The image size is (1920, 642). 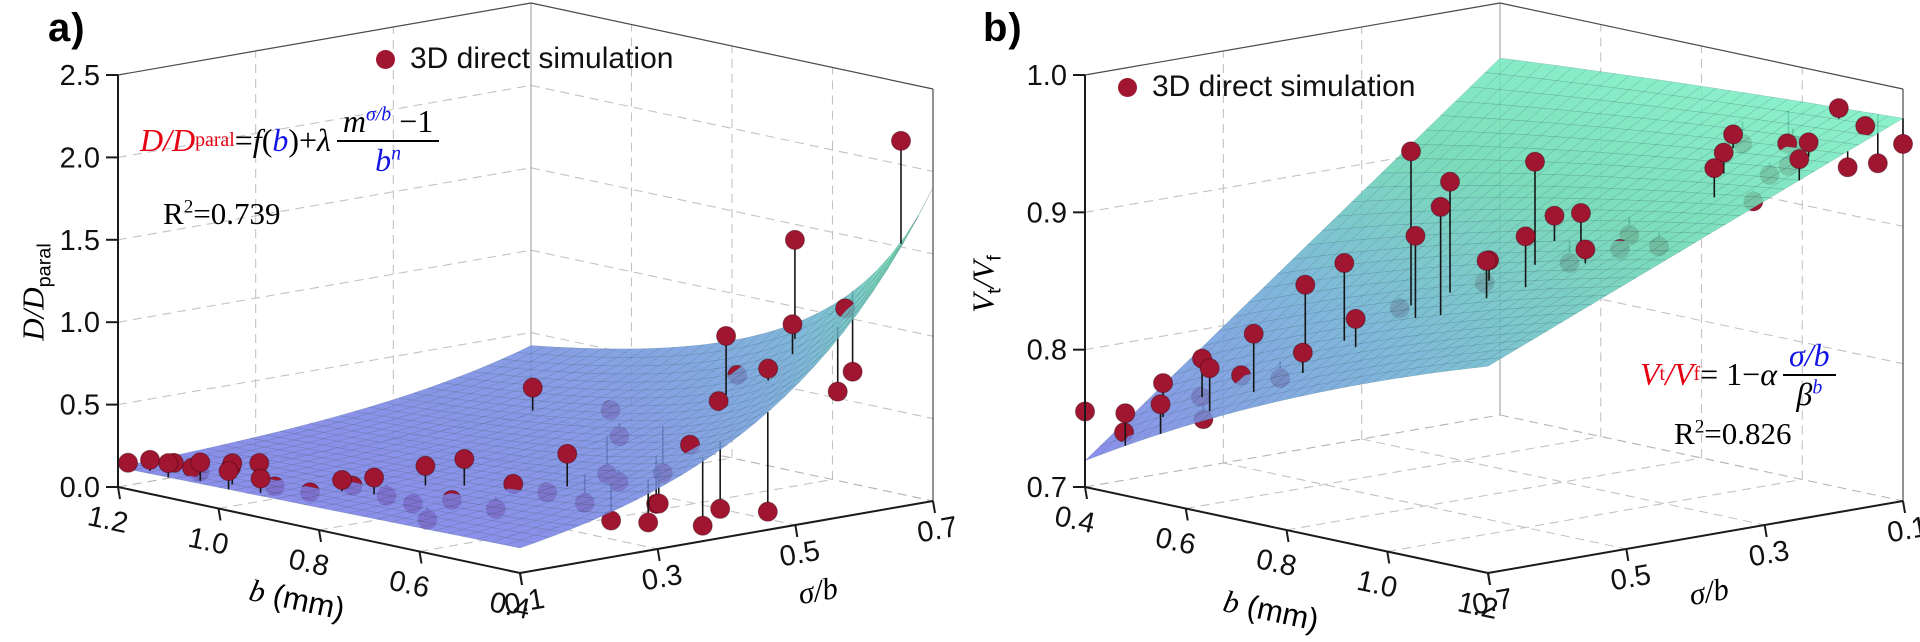 What do you see at coordinates (208, 542) in the screenshot?
I see `x-tick-label: 1.0` at bounding box center [208, 542].